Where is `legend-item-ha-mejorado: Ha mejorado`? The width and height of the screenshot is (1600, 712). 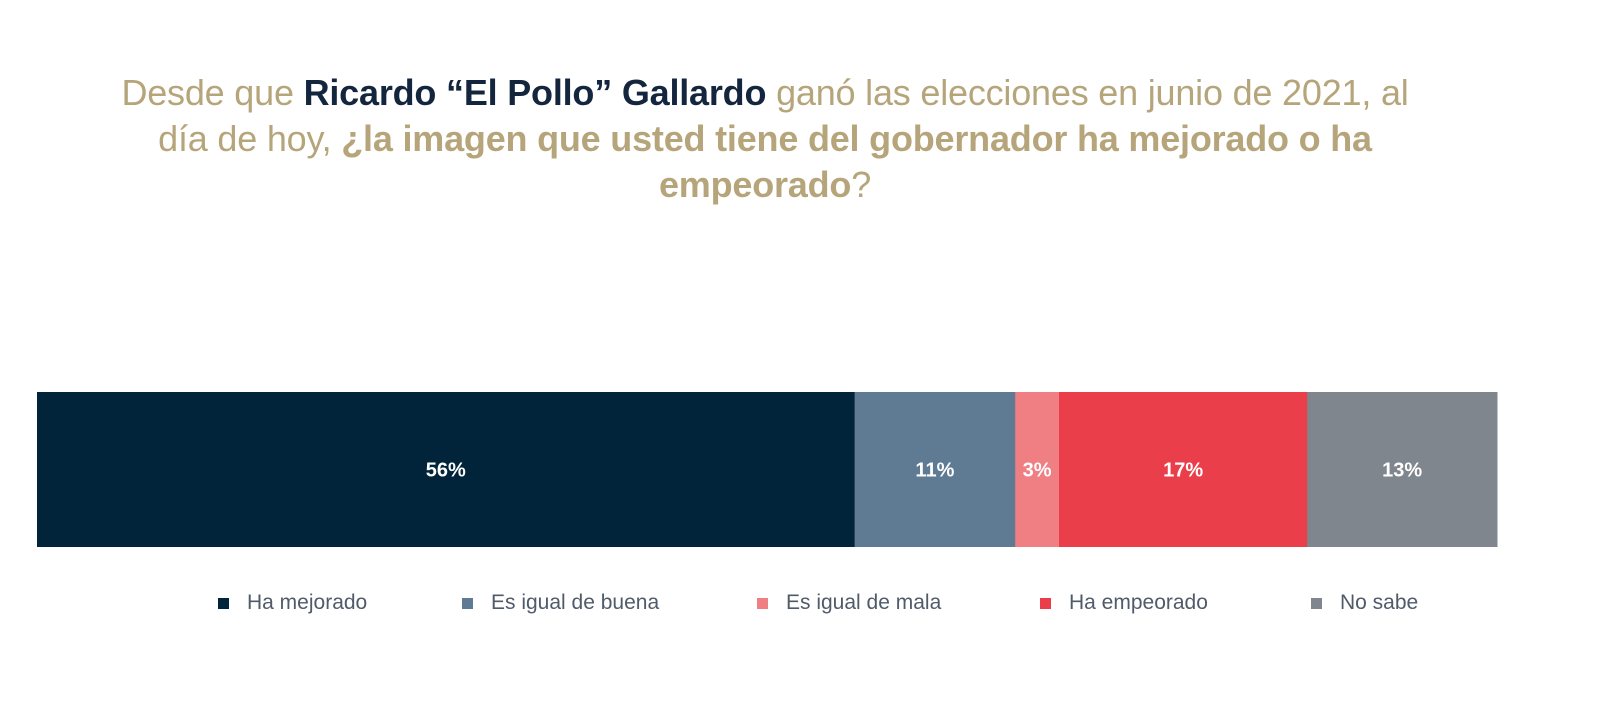 legend-item-ha-mejorado: Ha mejorado is located at coordinates (292, 603).